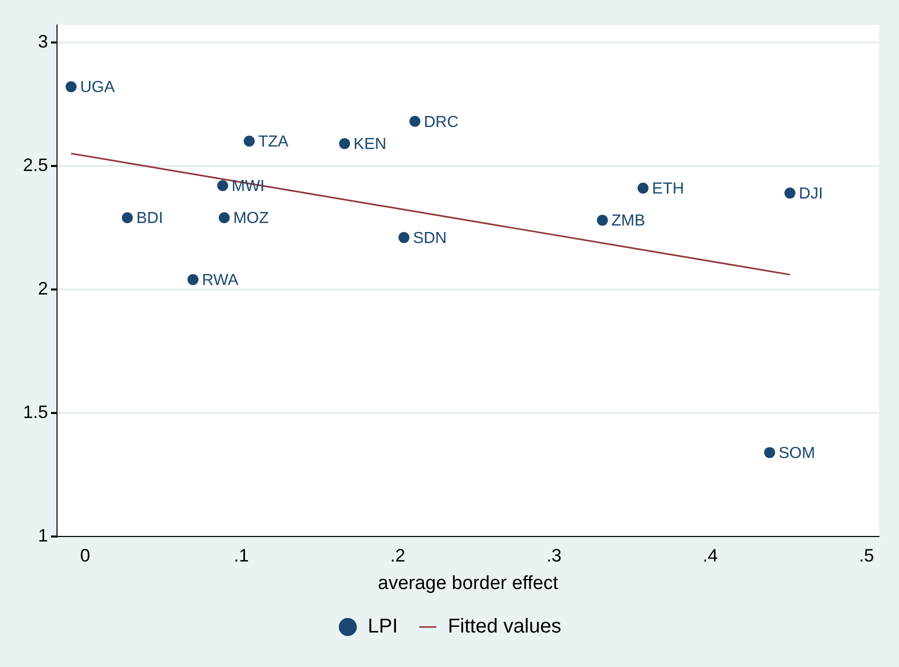  I want to click on x-tick-label: .2, so click(398, 555).